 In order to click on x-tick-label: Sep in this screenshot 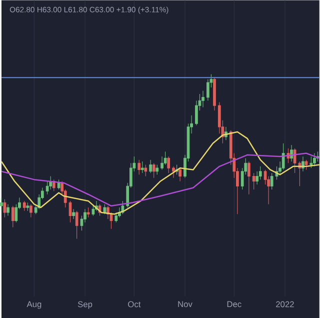, I will do `click(85, 305)`.